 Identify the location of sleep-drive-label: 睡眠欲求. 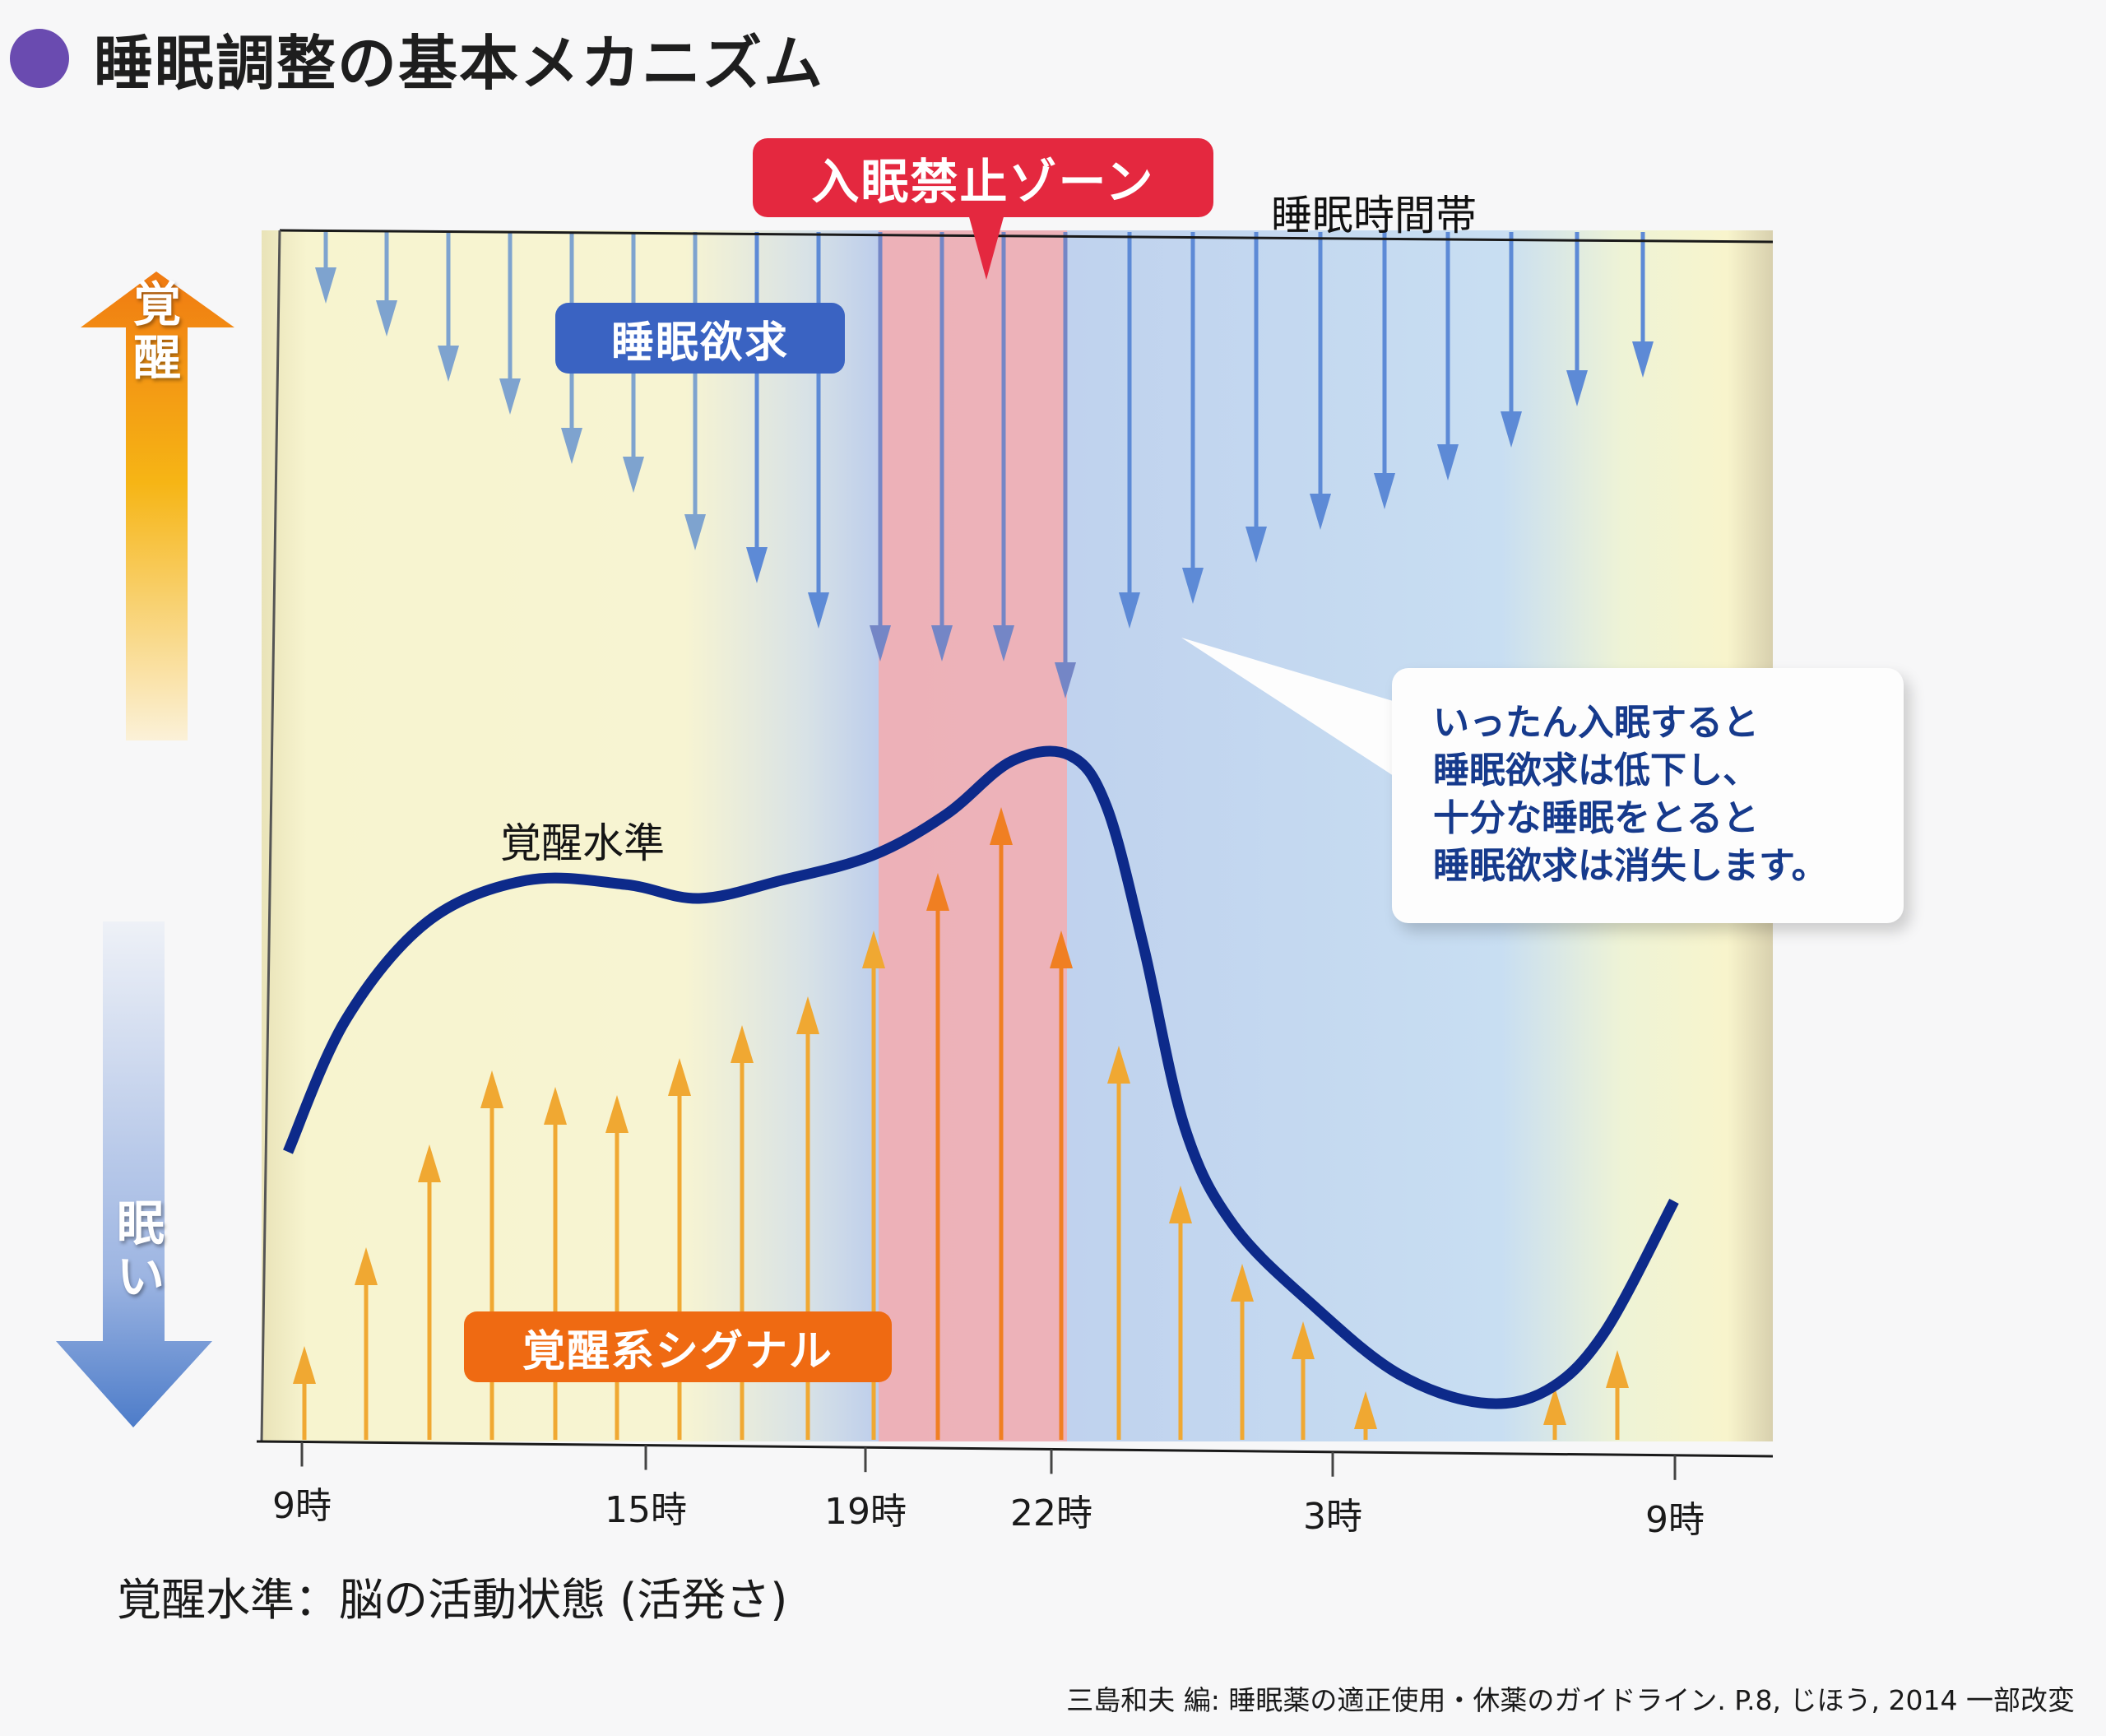
(700, 338).